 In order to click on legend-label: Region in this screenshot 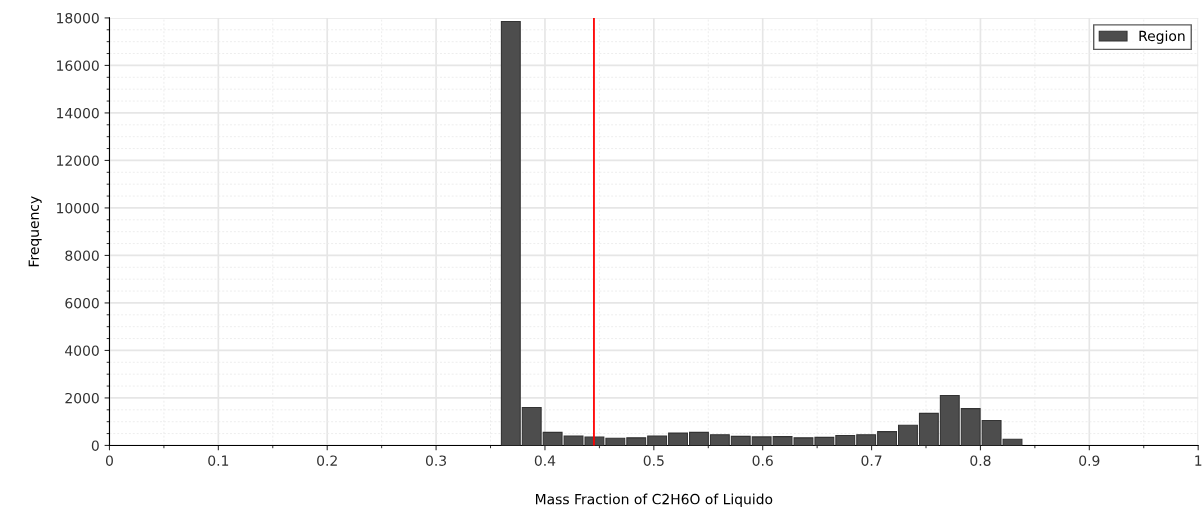, I will do `click(1162, 37)`.